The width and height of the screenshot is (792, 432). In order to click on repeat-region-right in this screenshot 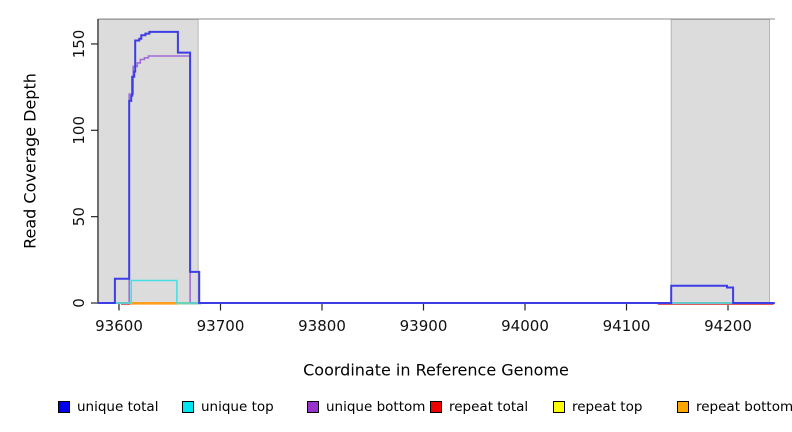, I will do `click(720, 161)`.